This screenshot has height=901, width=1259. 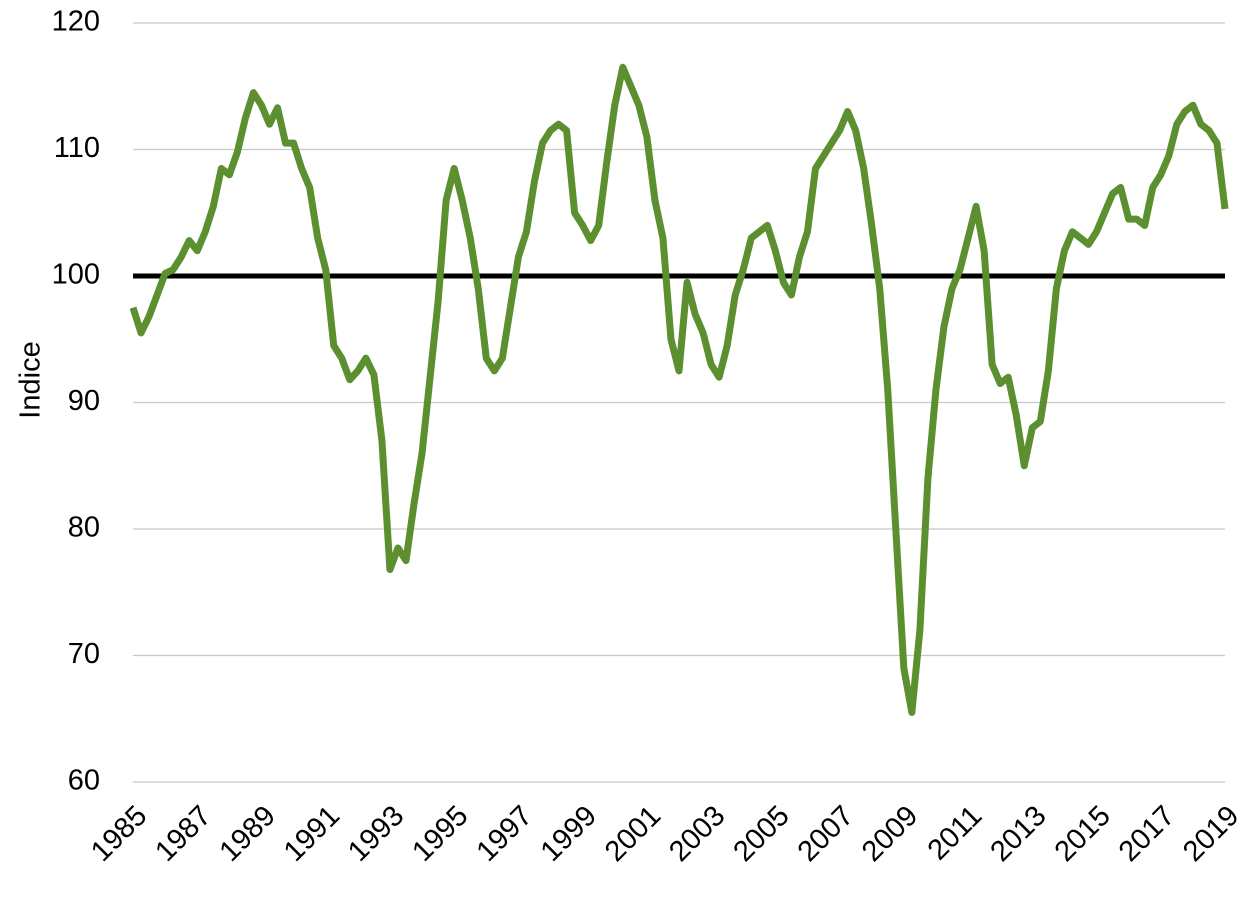 I want to click on y-axis-label: Indice, so click(x=31, y=379).